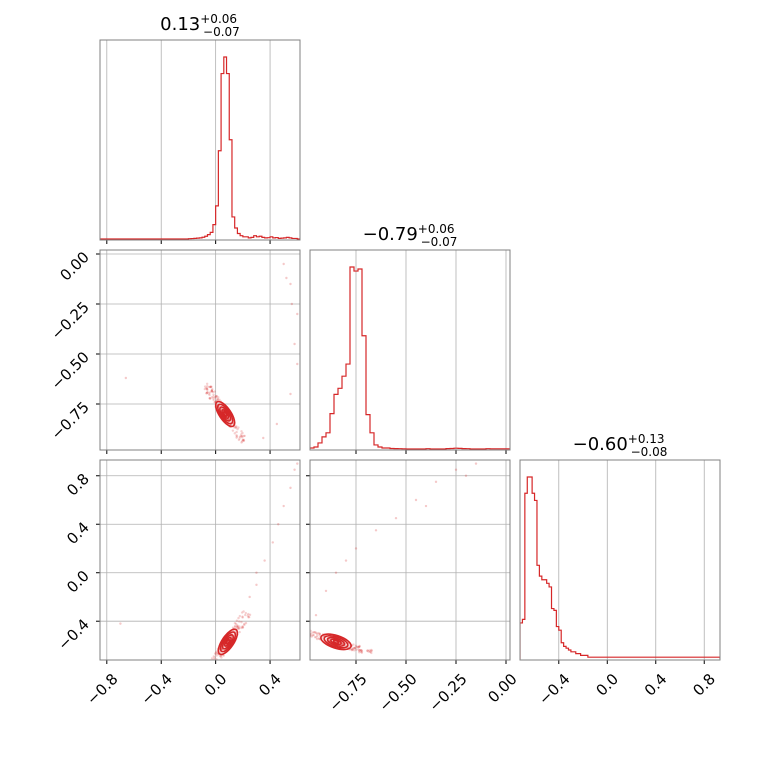  What do you see at coordinates (177, 584) in the screenshot?
I see `scatter-panel-param1-vs-param3: −0.8 −0.4 0.0 0.4 −0.4 0.0 0.4 0.8` at bounding box center [177, 584].